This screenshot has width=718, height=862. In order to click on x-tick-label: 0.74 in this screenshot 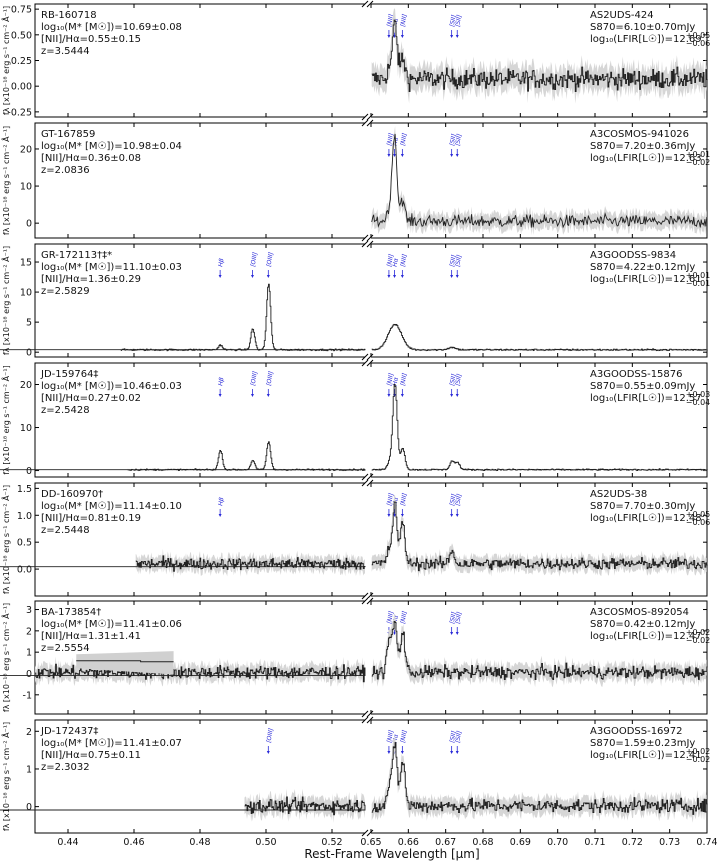, I will do `click(706, 842)`.